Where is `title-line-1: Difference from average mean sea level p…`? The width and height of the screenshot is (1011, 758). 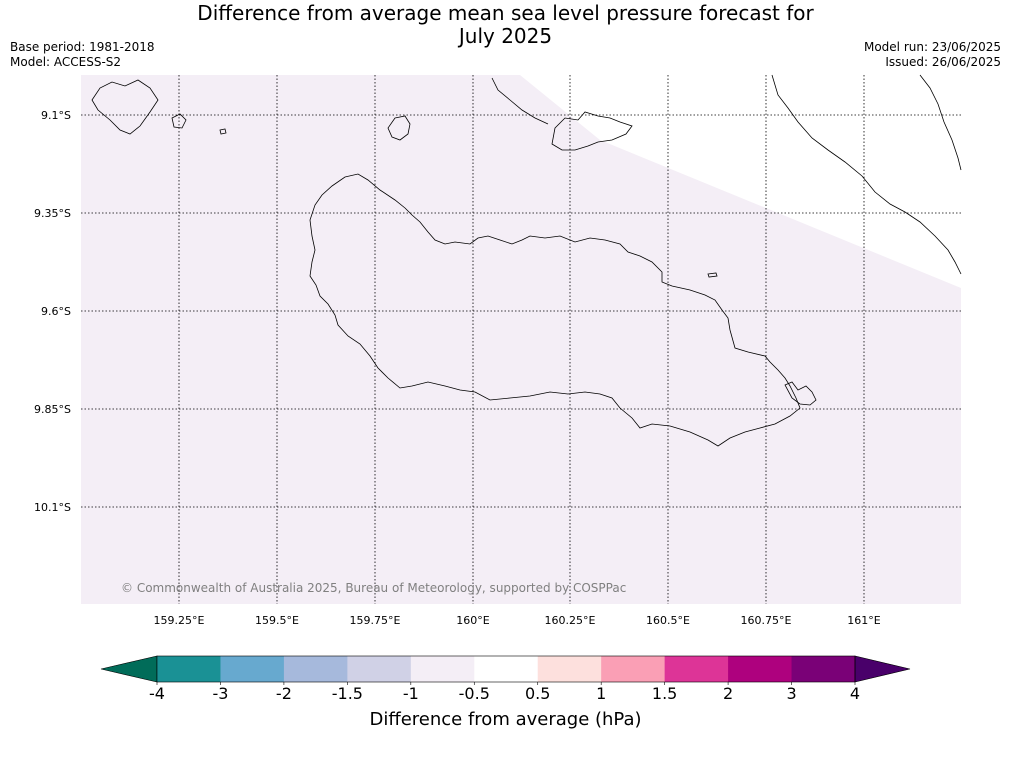
title-line-1: Difference from average mean sea level p… is located at coordinates (505, 13).